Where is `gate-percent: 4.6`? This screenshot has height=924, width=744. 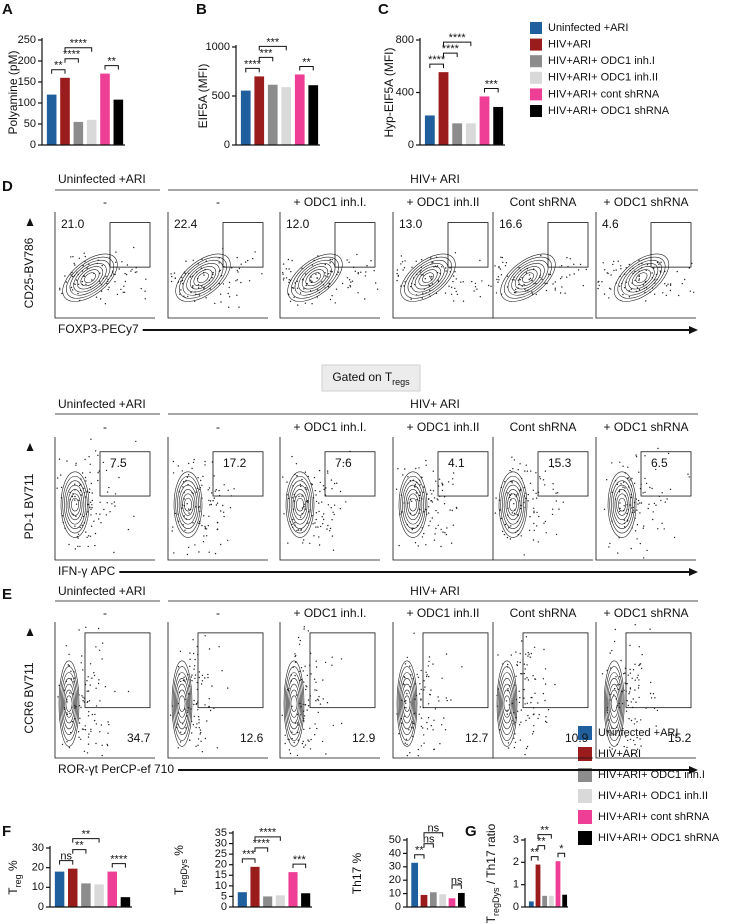 gate-percent: 4.6 is located at coordinates (610, 224).